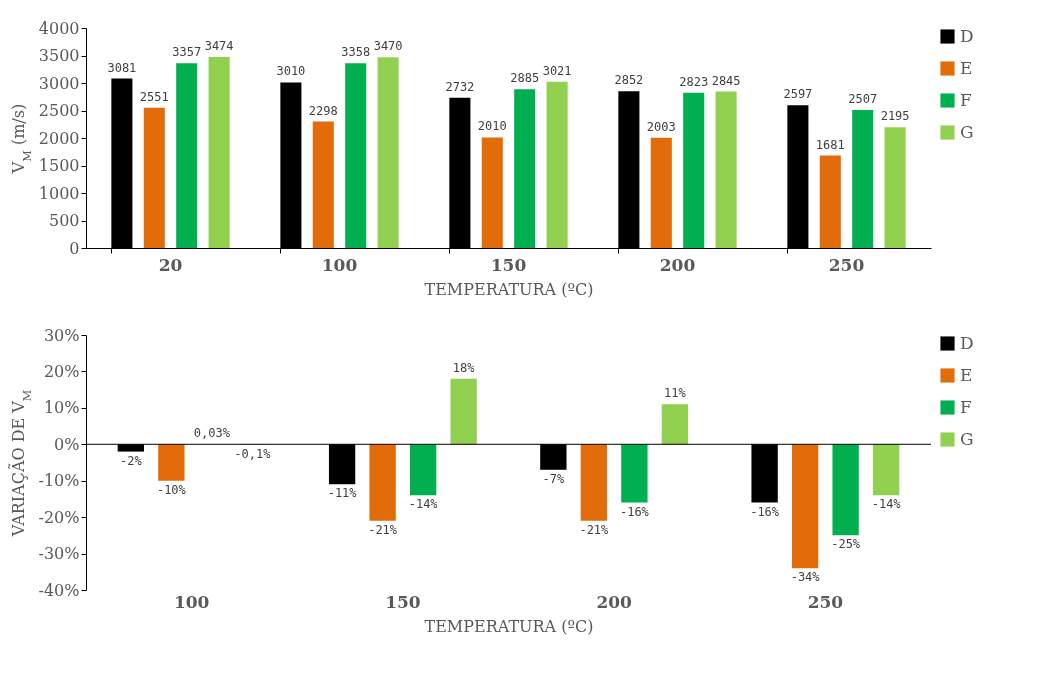 The width and height of the screenshot is (1055, 681). What do you see at coordinates (492, 126) in the screenshot?
I see `data-label: 2010` at bounding box center [492, 126].